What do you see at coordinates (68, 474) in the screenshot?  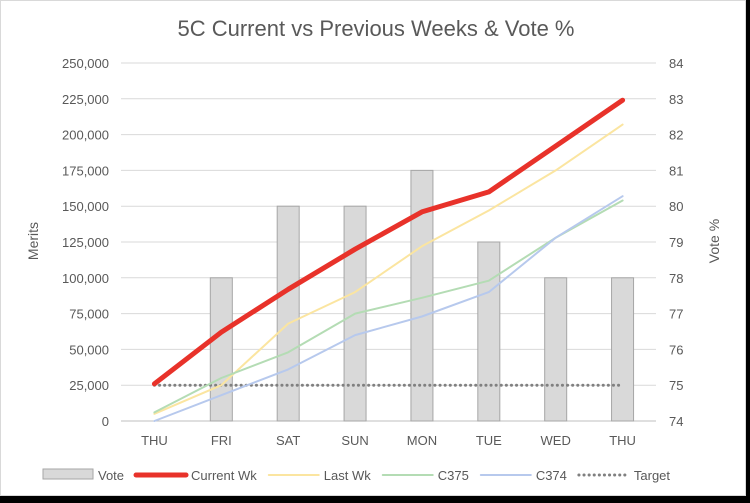 I see `legend-swatch-vote` at bounding box center [68, 474].